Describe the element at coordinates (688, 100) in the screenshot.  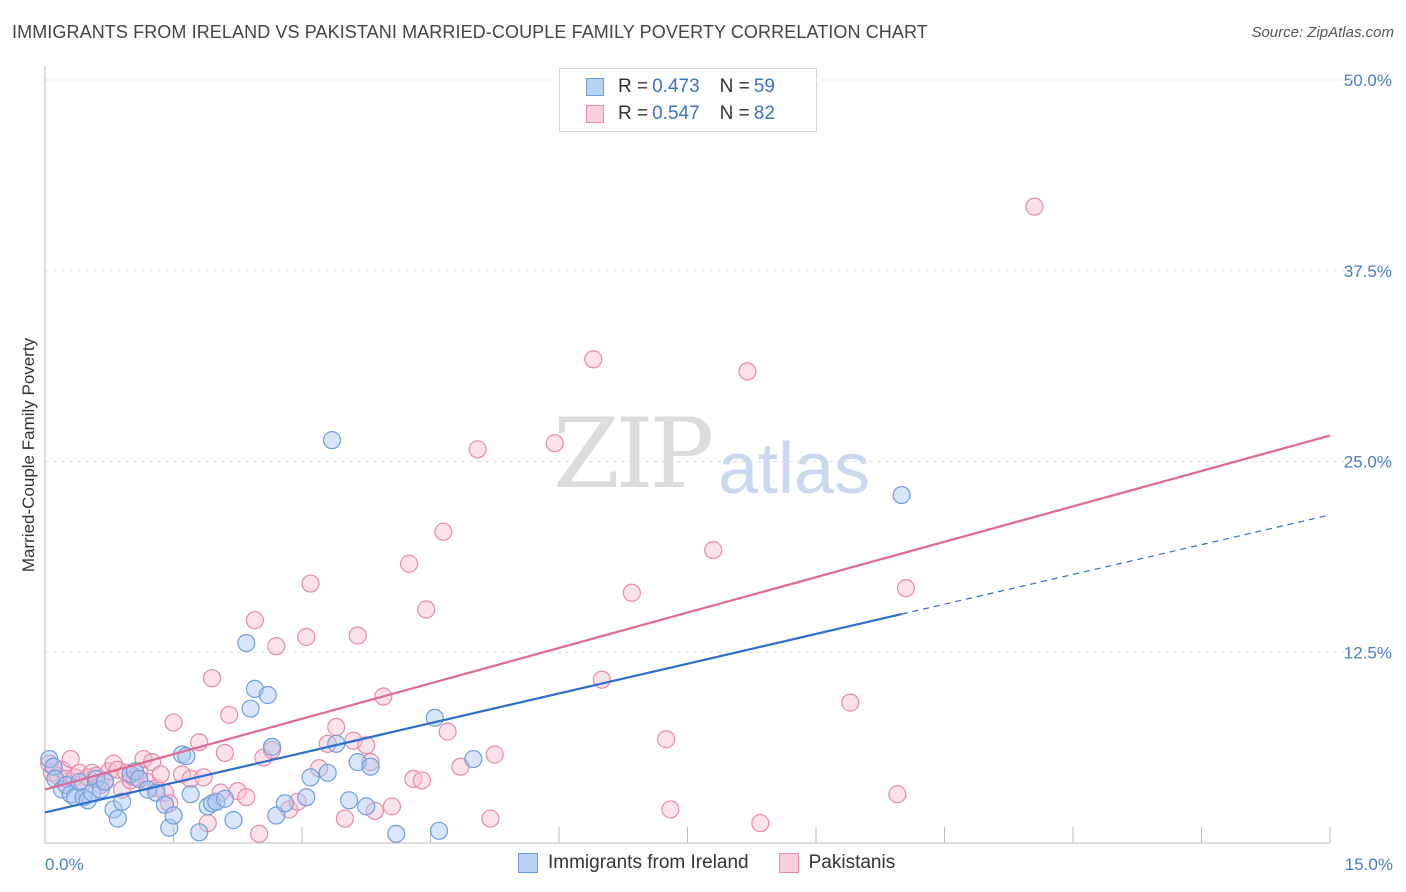
I see `stats-legend: R = 0.473 N = 59 R = 0.547 N = 82` at that location.